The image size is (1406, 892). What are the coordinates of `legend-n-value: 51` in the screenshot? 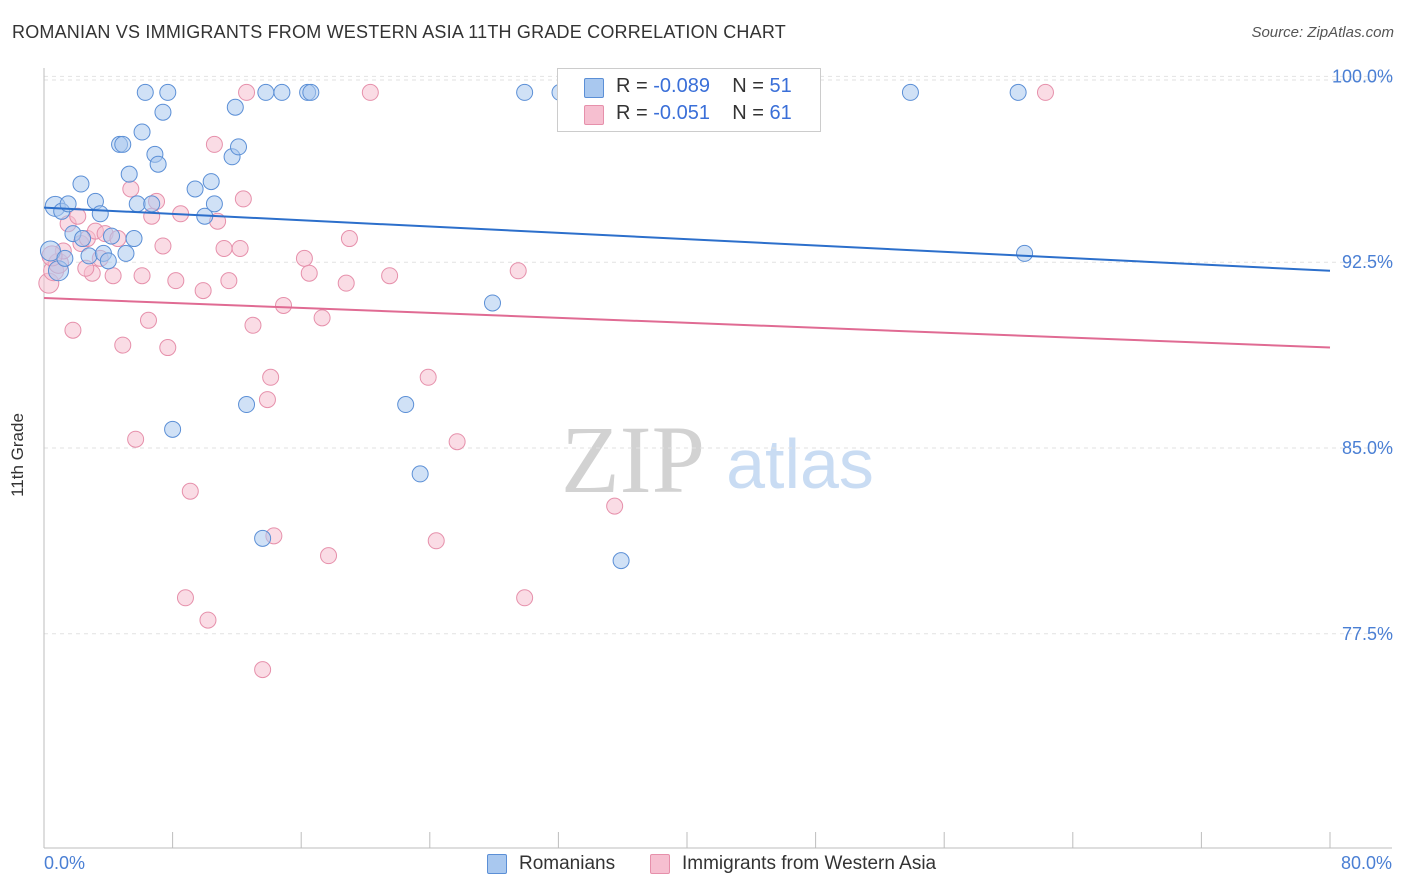 It's located at (780, 86).